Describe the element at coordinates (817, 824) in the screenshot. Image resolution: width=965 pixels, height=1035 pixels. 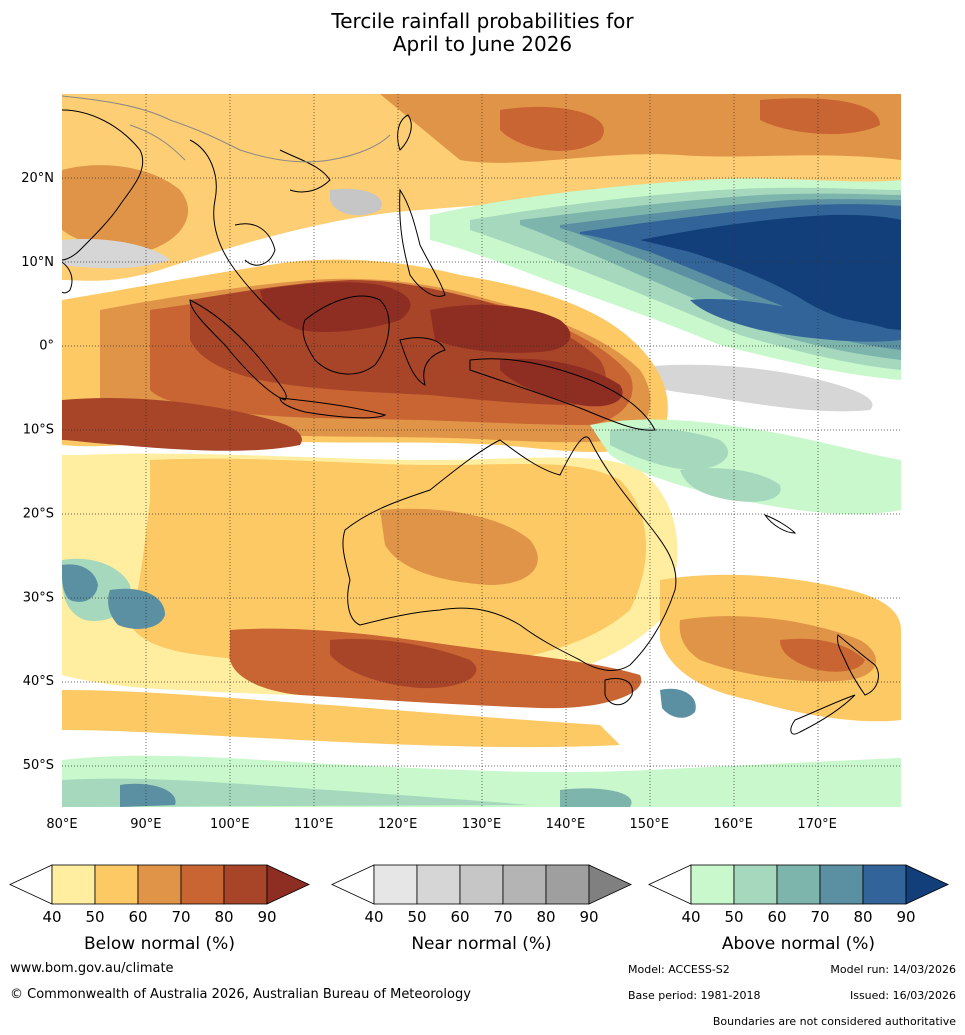
I see `longitude-label: 170°E` at that location.